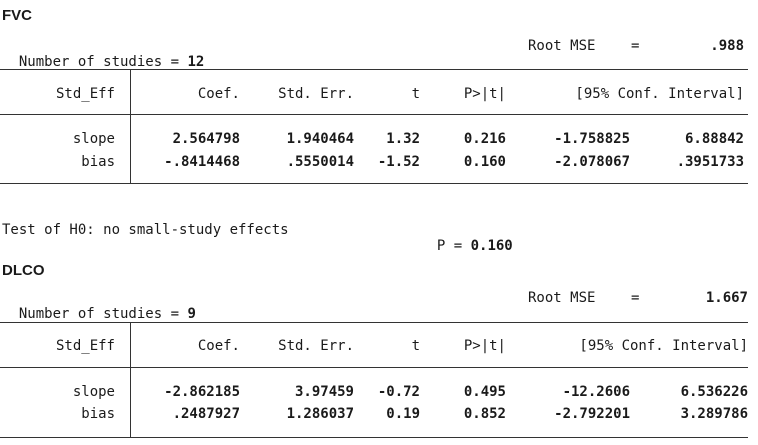  What do you see at coordinates (374, 114) in the screenshot?
I see `fvc-header-rule` at bounding box center [374, 114].